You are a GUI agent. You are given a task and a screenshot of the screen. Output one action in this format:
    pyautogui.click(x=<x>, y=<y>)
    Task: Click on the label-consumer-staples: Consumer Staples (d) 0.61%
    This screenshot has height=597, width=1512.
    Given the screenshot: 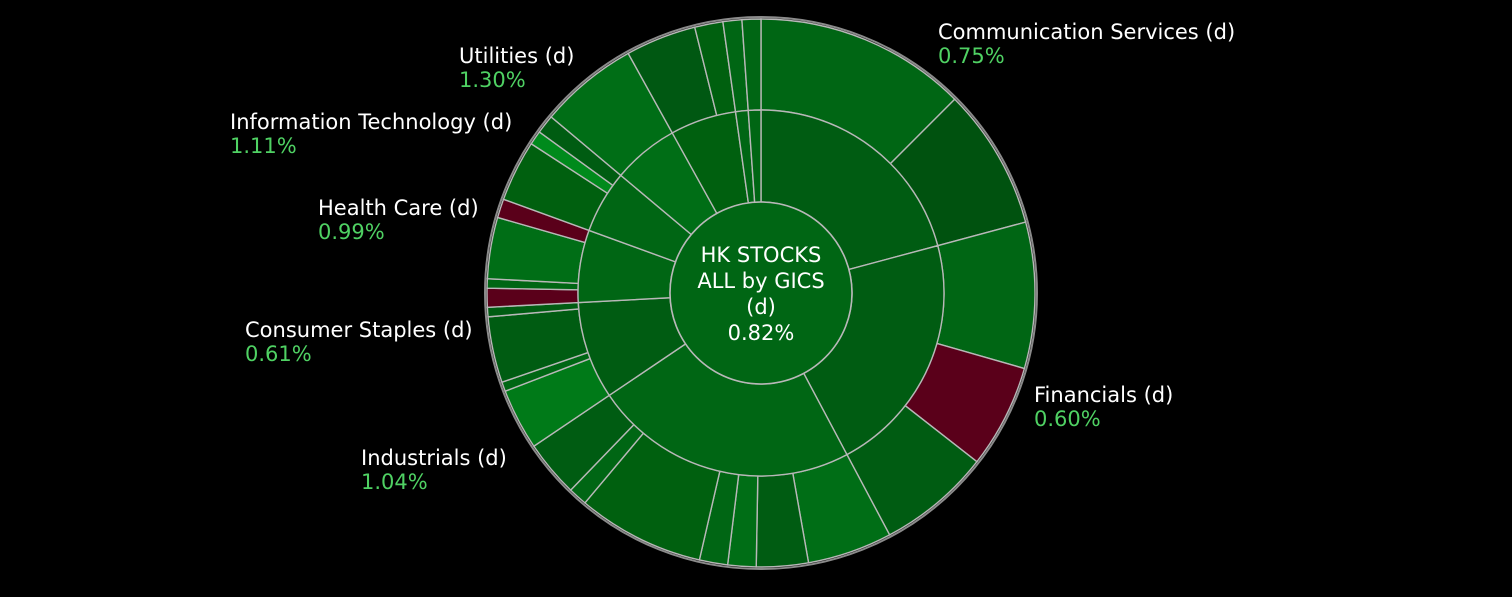 What is the action you would take?
    pyautogui.click(x=359, y=342)
    